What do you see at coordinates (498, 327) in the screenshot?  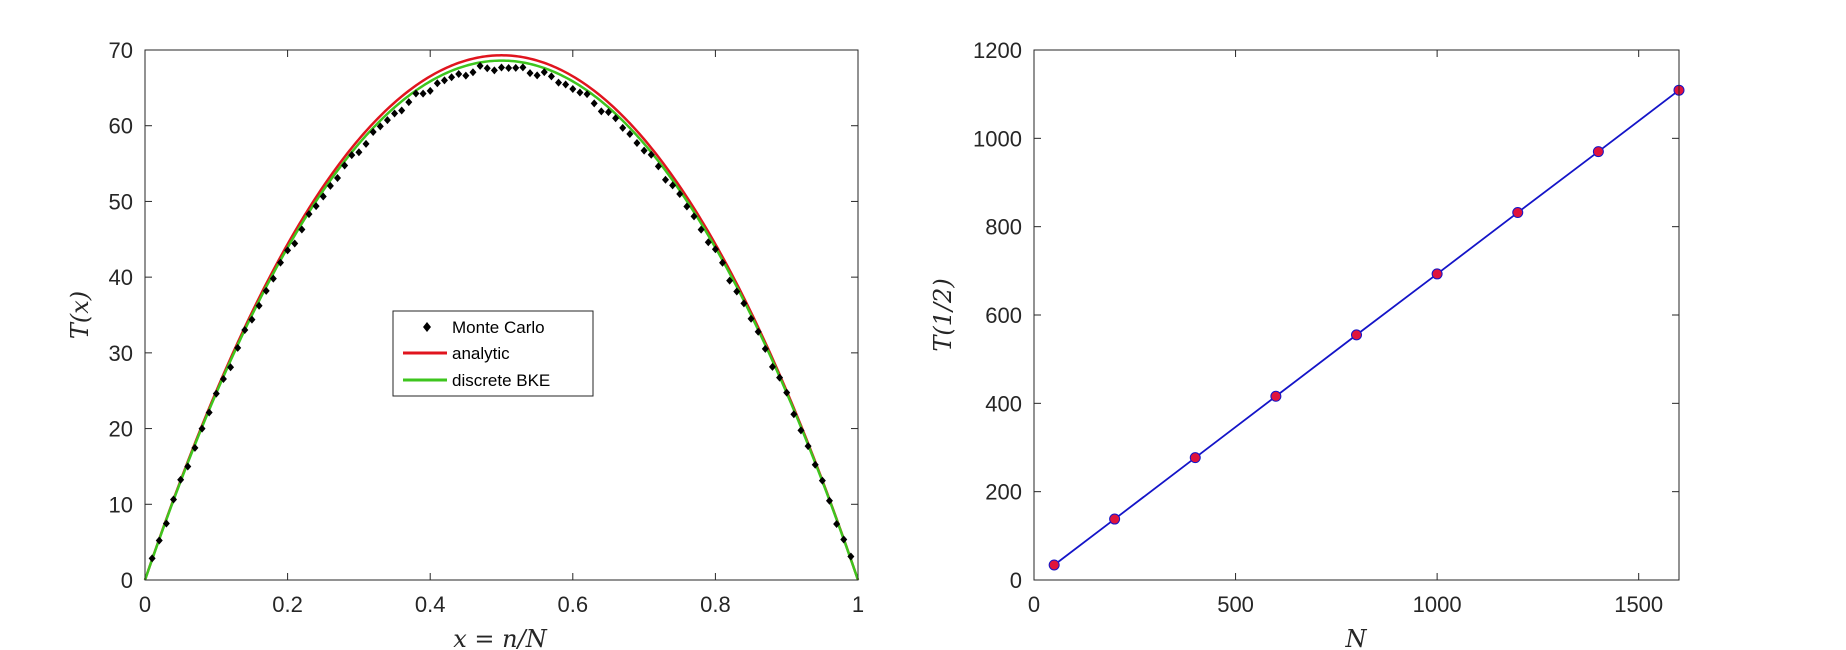 I see `legend-label-monte-carlo: Monte Carlo` at bounding box center [498, 327].